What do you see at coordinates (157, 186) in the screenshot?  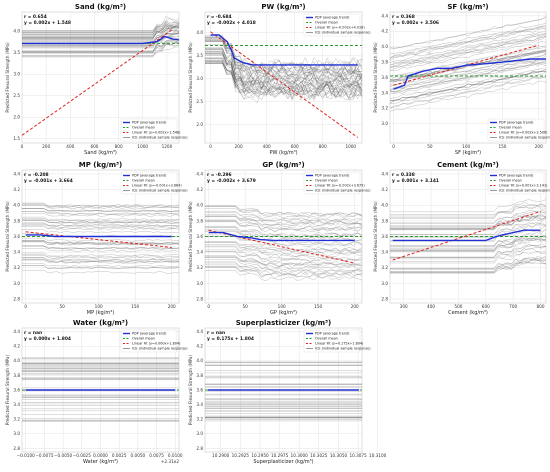 I see `legend-entry: Linear Fit (y=-0.001x+3.664)` at bounding box center [157, 186].